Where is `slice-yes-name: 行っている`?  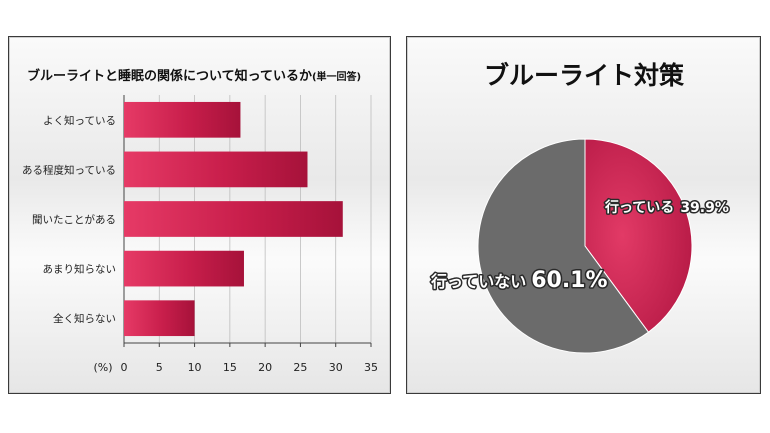 slice-yes-name: 行っている is located at coordinates (639, 207).